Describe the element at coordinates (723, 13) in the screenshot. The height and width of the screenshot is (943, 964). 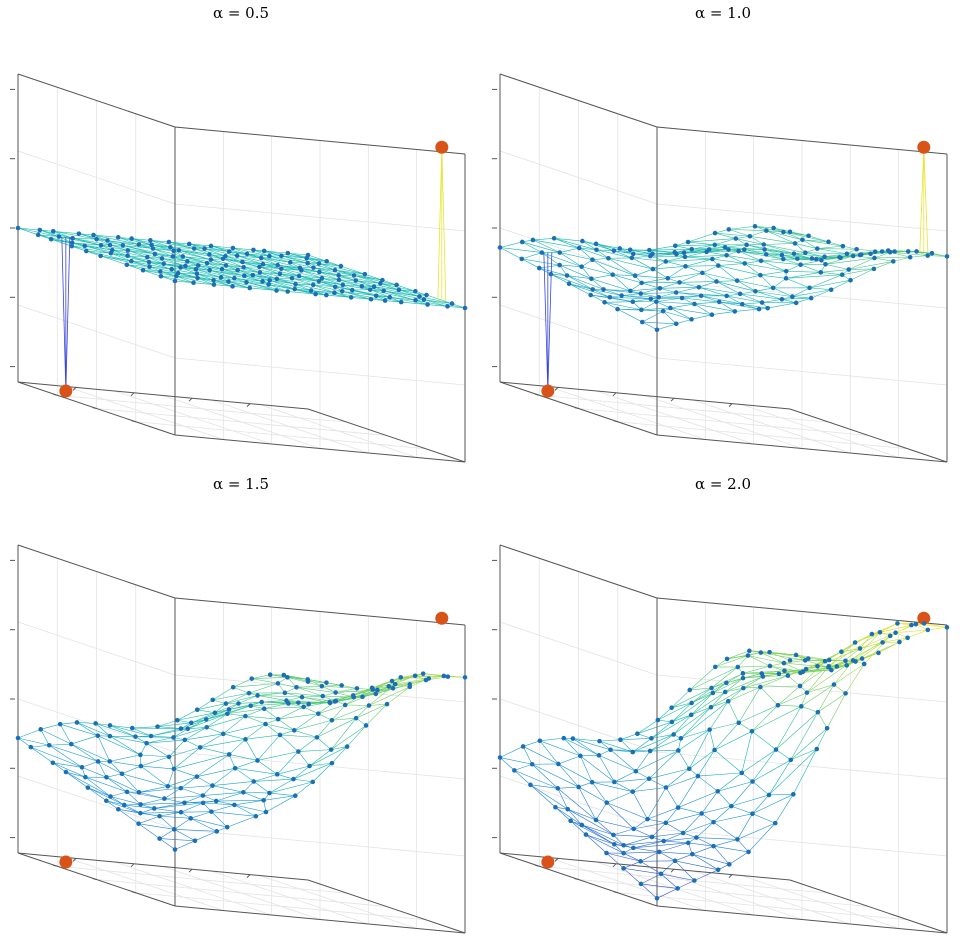
I see `chart-title: α = 1.0` at that location.